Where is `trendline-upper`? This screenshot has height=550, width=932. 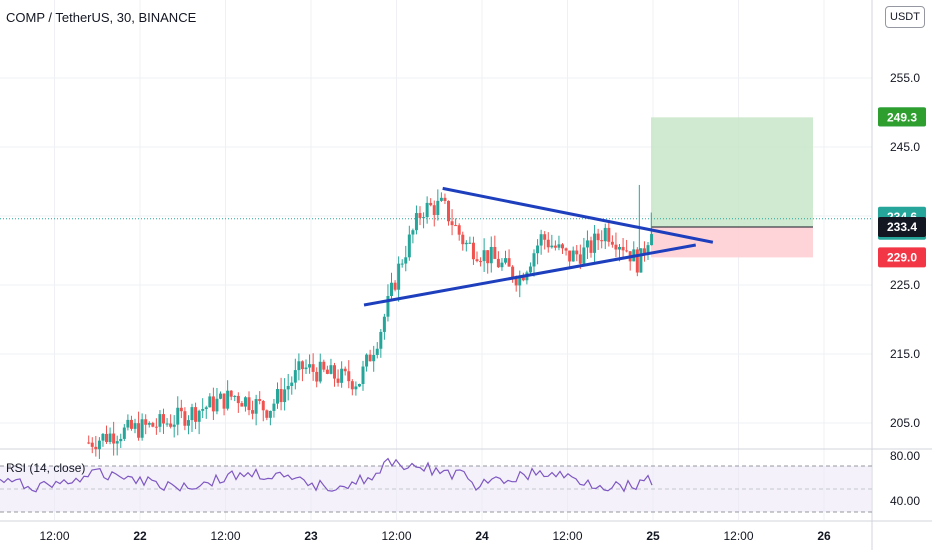
trendline-upper is located at coordinates (578, 215).